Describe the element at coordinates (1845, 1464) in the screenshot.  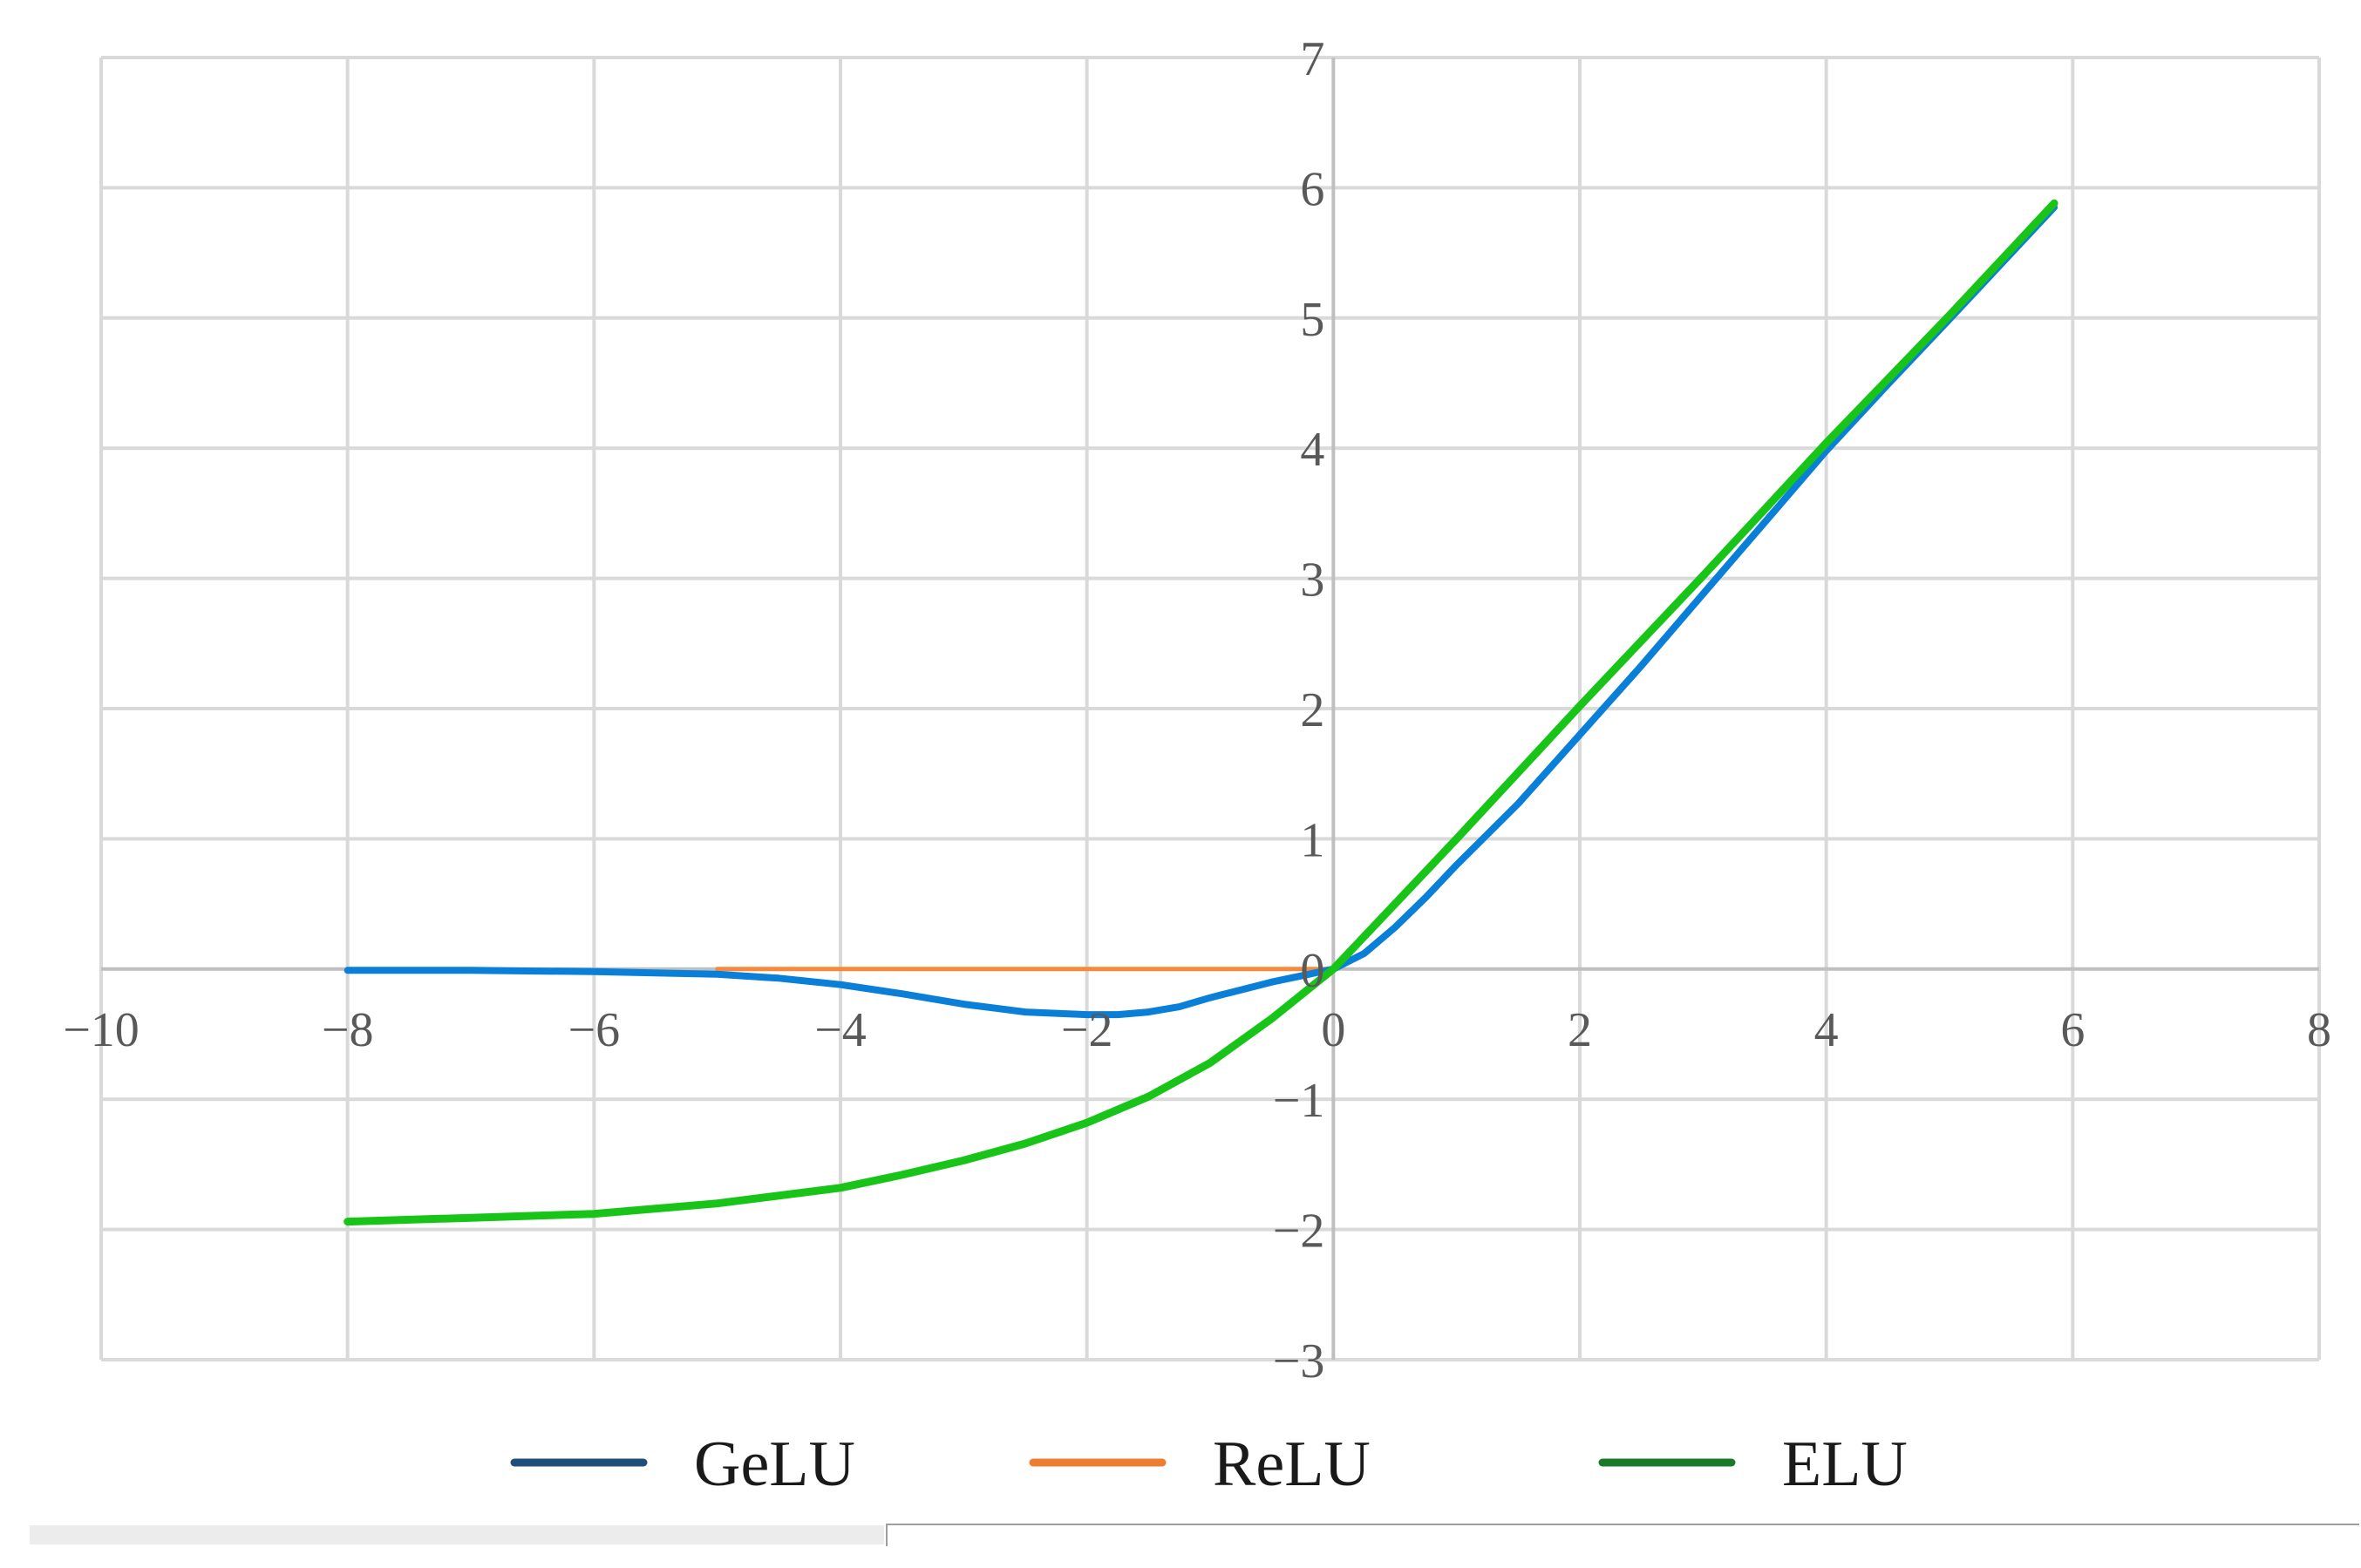
I see `legend-label-elu: ELU` at that location.